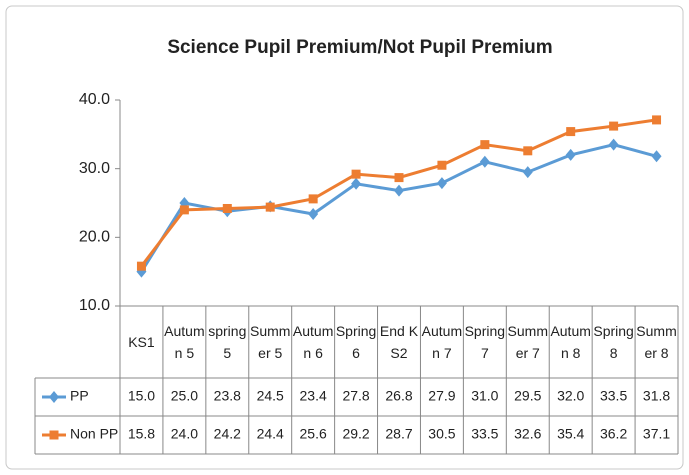 This screenshot has height=475, width=689. Describe the element at coordinates (94, 434) in the screenshot. I see `legend-label: Non PP` at that location.